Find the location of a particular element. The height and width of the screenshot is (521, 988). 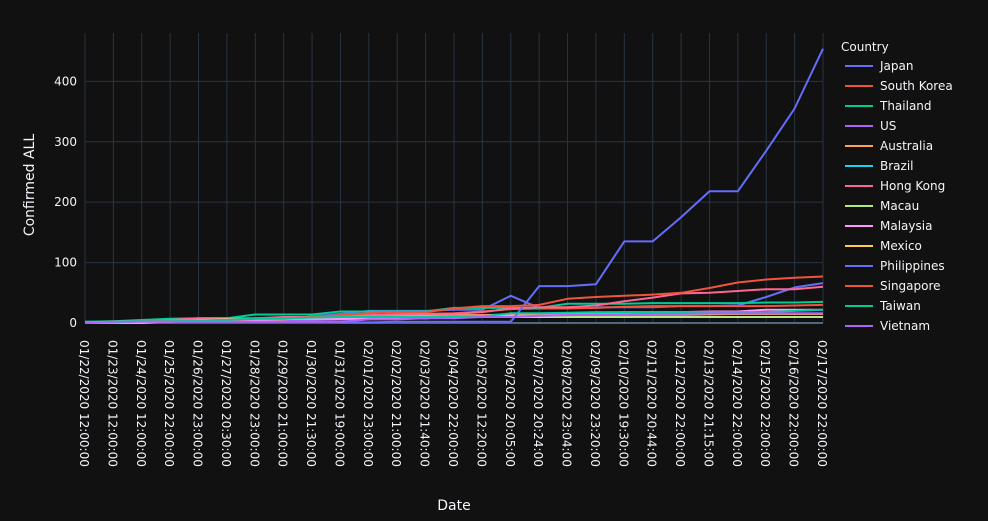

x-tick-label: 02/04/2020 22:00:00 is located at coordinates (453, 403).